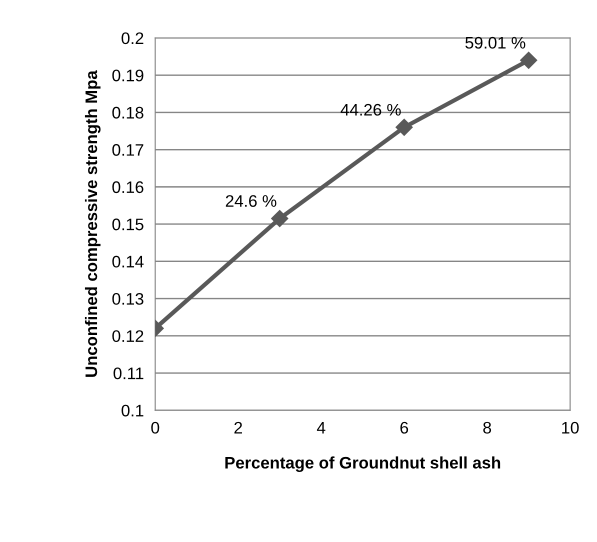  Describe the element at coordinates (155, 428) in the screenshot. I see `x-tick-label: 0` at that location.